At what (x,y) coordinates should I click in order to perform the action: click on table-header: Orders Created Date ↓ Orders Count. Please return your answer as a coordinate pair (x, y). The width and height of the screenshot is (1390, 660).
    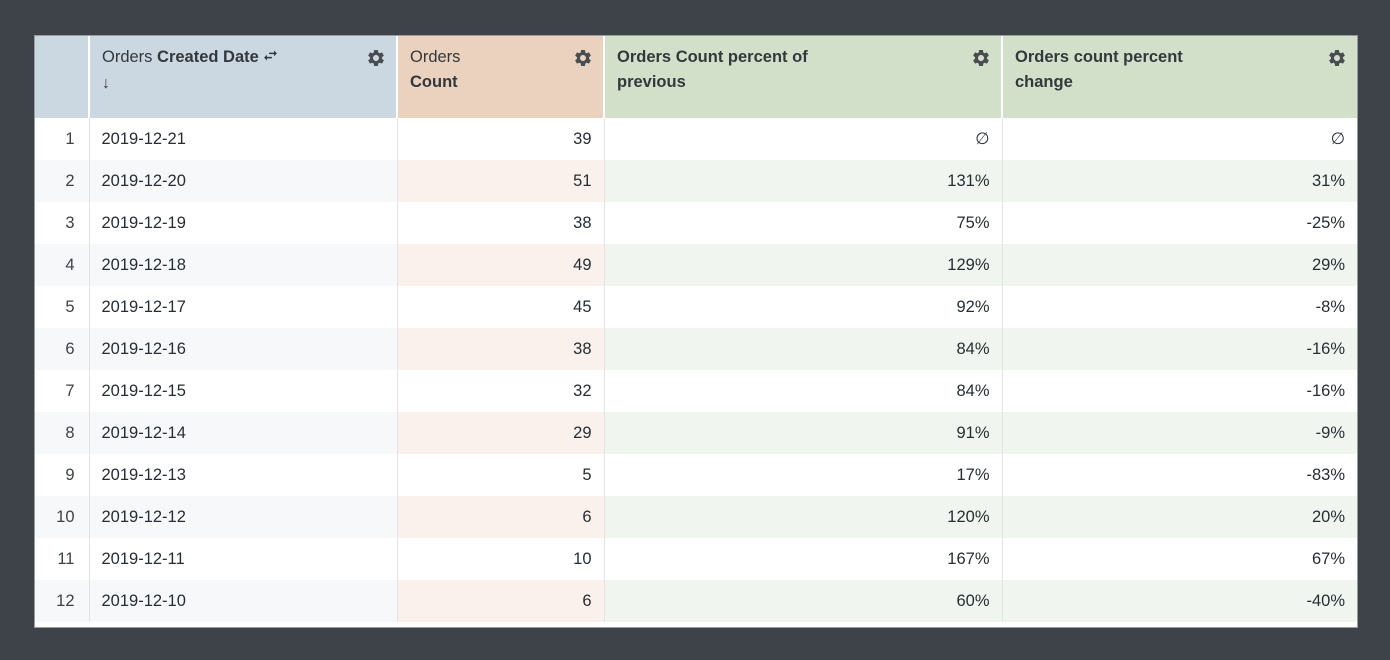
    Looking at the image, I should click on (696, 77).